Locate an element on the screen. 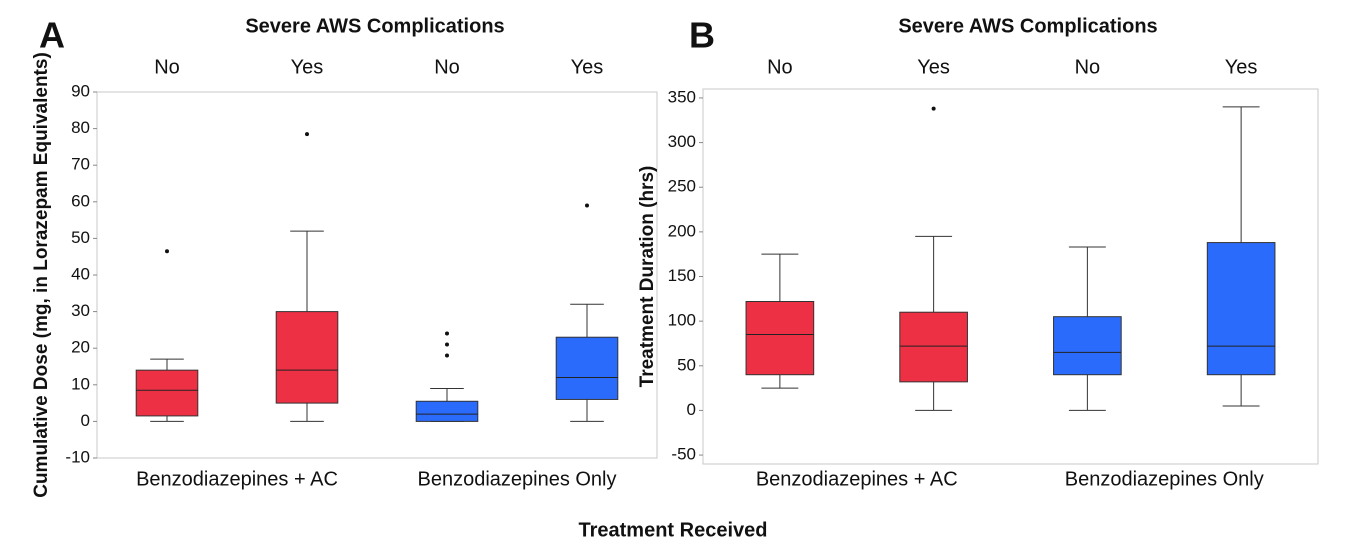  y-tick-label: -10 is located at coordinates (77, 456).